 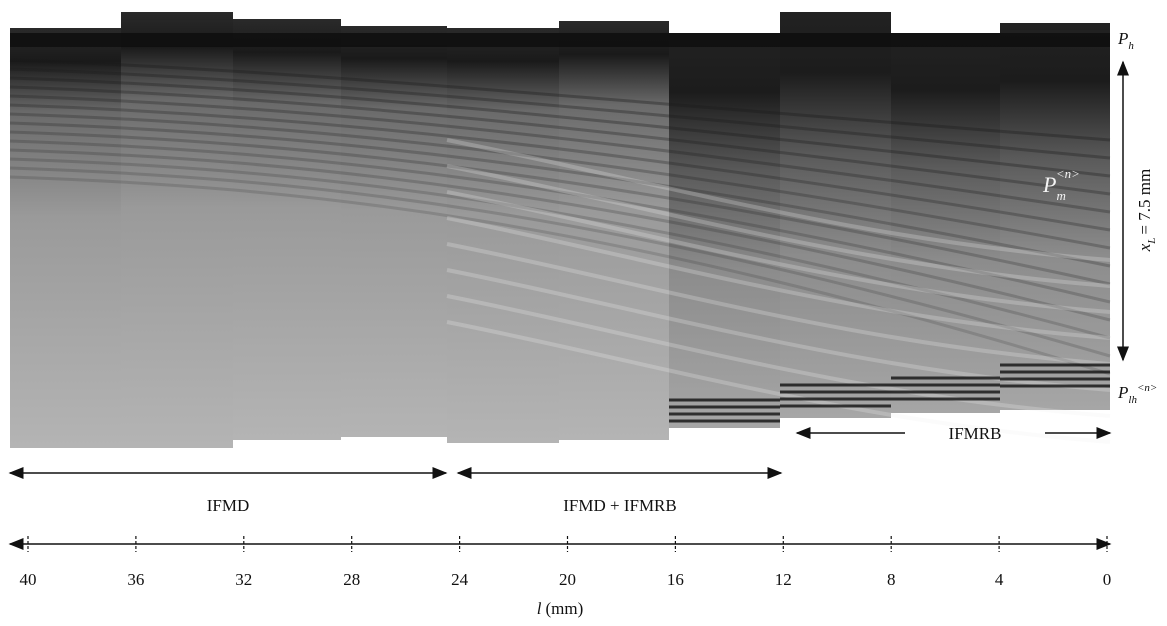 What do you see at coordinates (1131, 46) in the screenshot?
I see `subscript: h` at bounding box center [1131, 46].